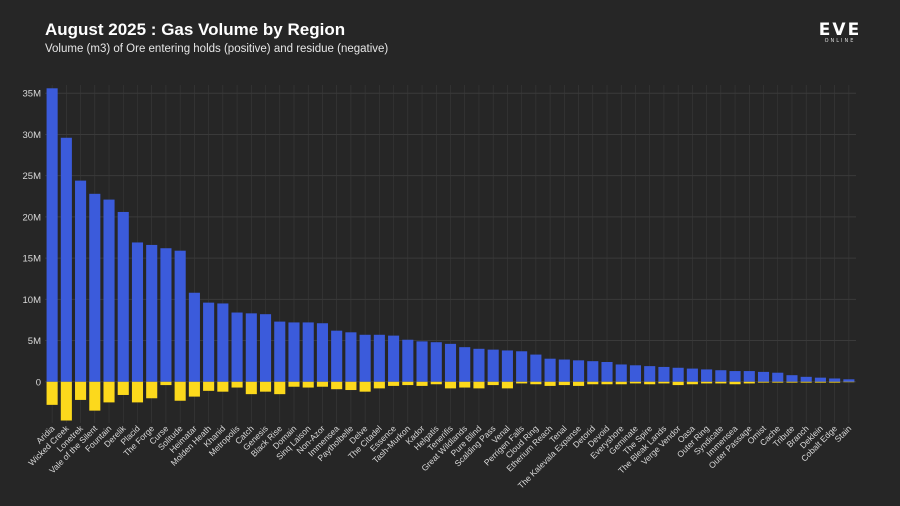 The width and height of the screenshot is (900, 506). I want to click on x-tick-label: Stain, so click(843, 433).